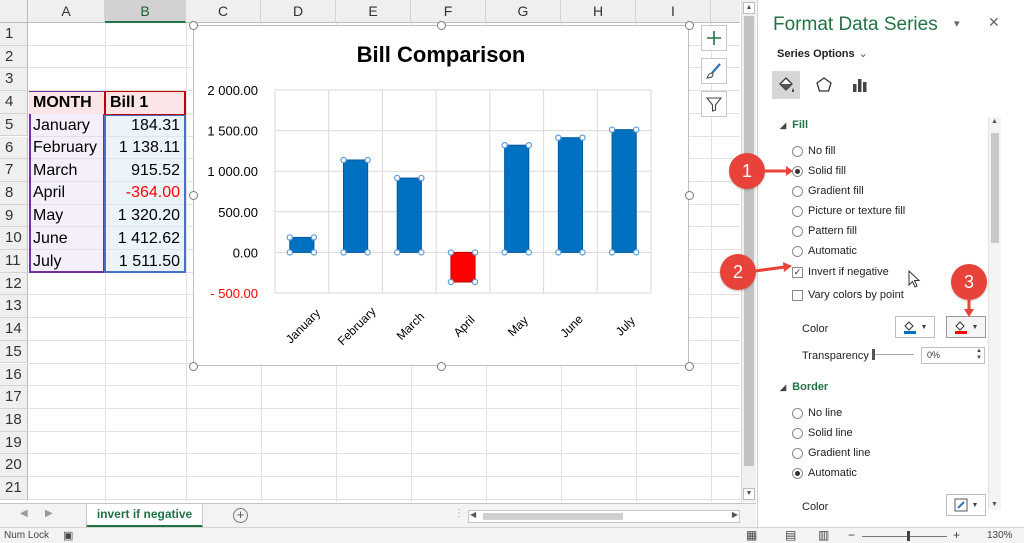 The width and height of the screenshot is (1024, 543). I want to click on row-header: 8, so click(14, 193).